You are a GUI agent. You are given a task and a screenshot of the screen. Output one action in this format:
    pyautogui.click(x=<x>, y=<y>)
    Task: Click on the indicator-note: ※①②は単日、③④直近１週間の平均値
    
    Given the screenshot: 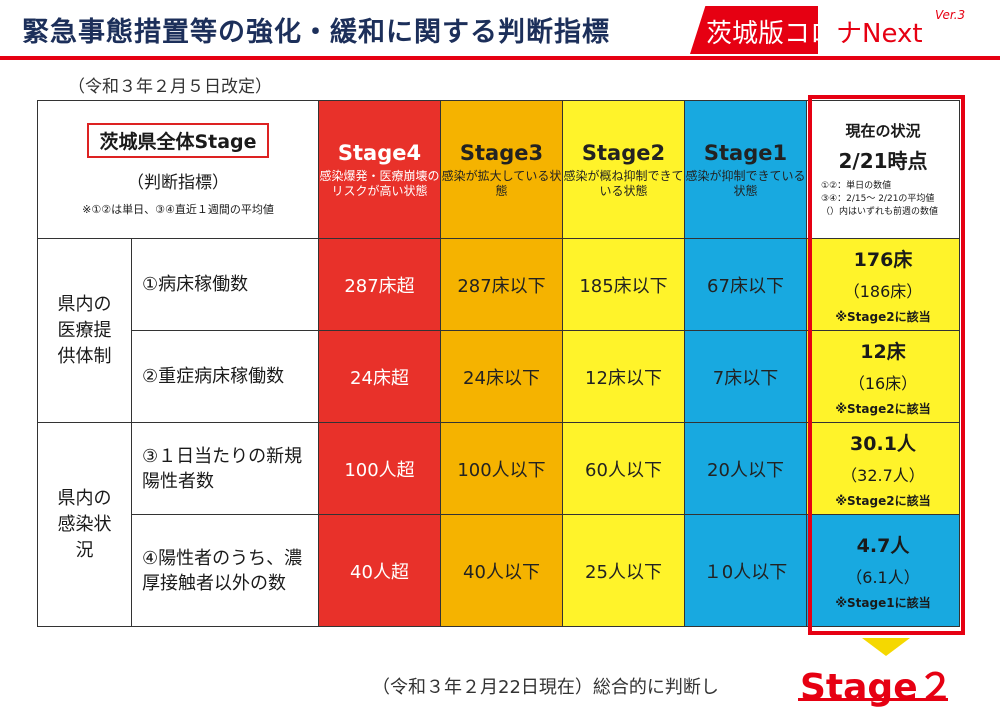 What is the action you would take?
    pyautogui.click(x=178, y=209)
    